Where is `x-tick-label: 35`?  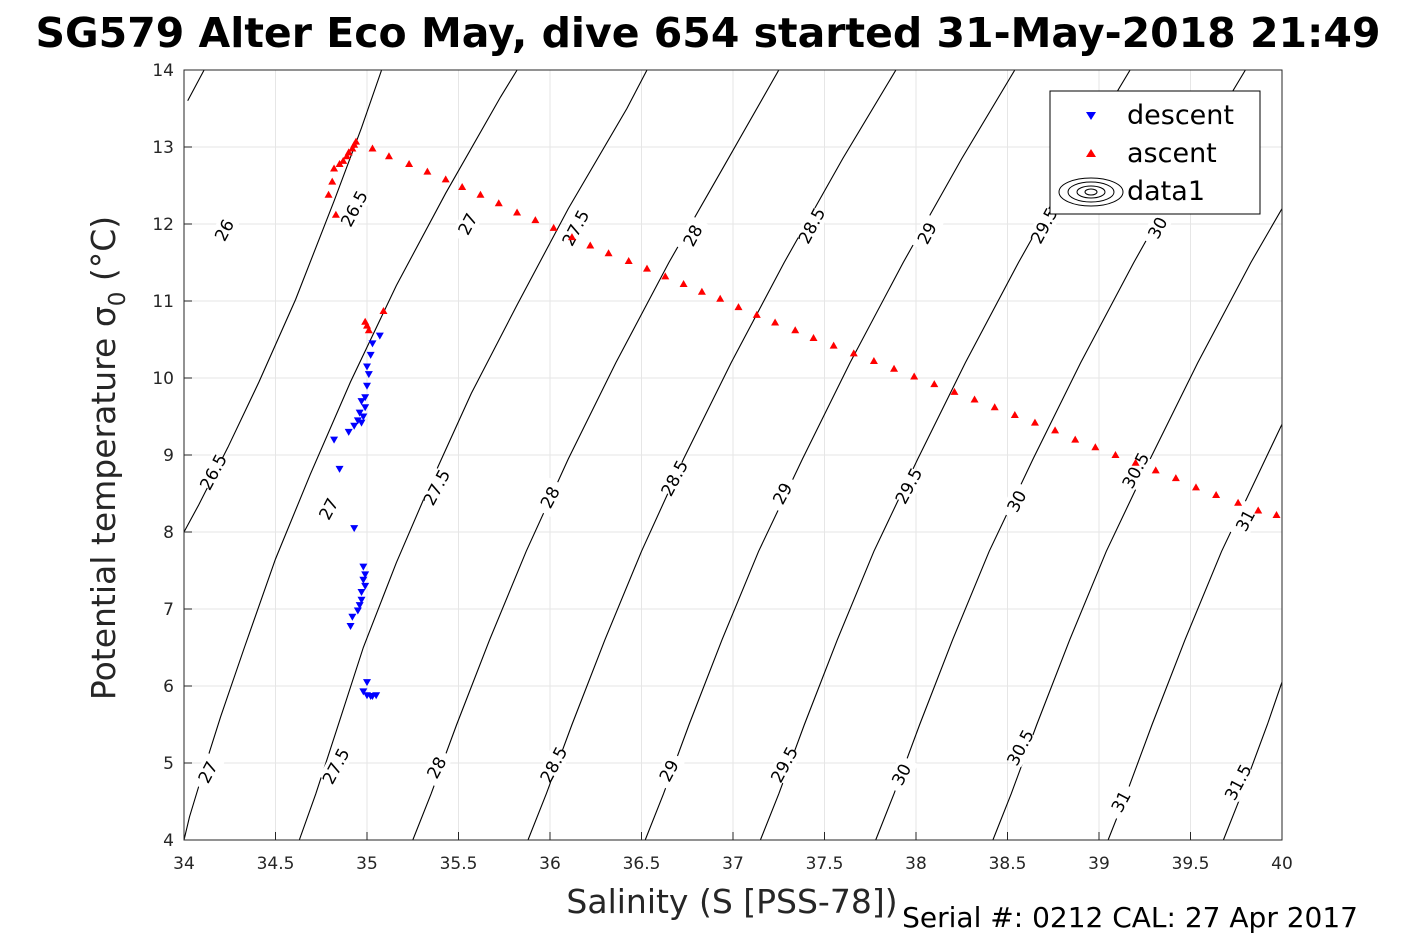
x-tick-label: 35 is located at coordinates (367, 864).